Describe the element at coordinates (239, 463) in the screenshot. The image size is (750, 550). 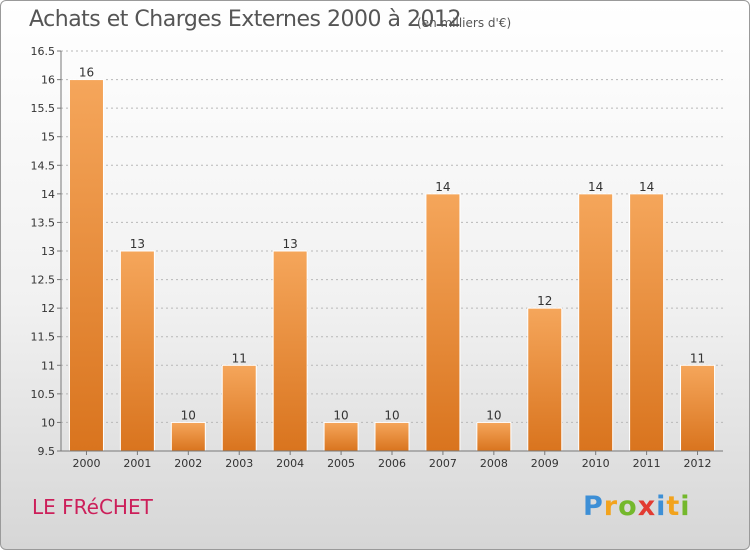
I see `x-tick-label-2003: 2003` at that location.